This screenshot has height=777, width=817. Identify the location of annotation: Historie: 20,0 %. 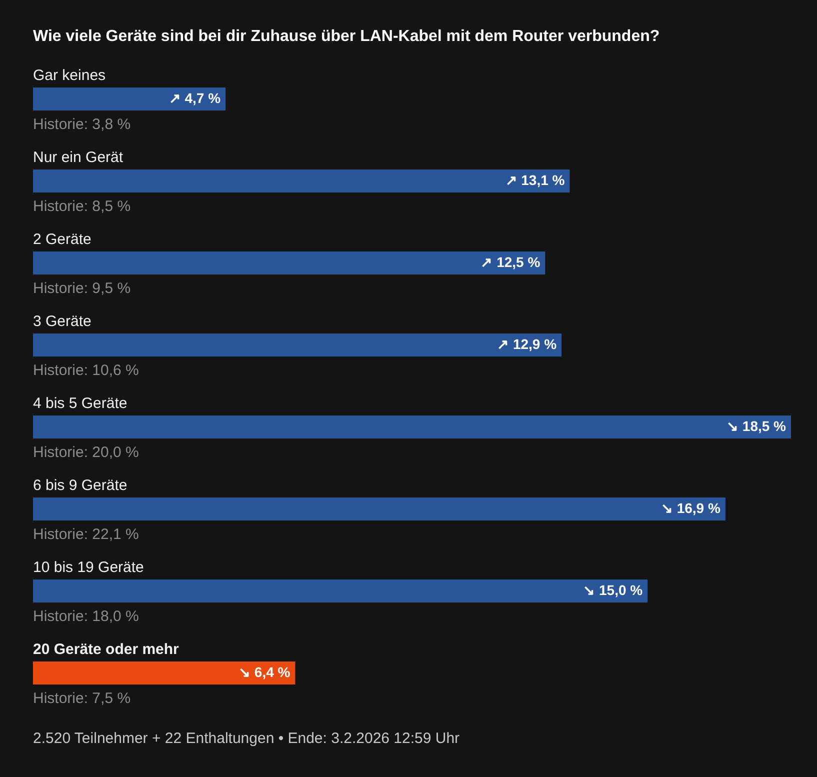
(86, 452).